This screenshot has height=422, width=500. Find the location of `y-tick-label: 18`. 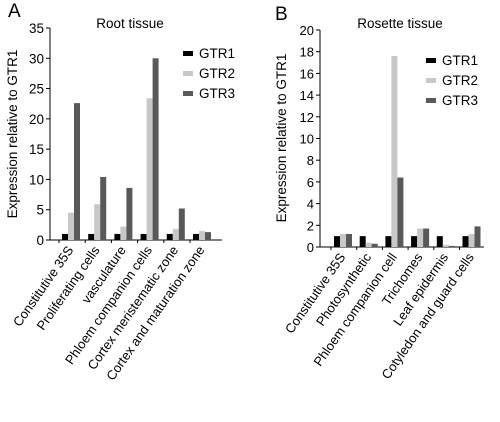

y-tick-label: 18 is located at coordinates (307, 52).